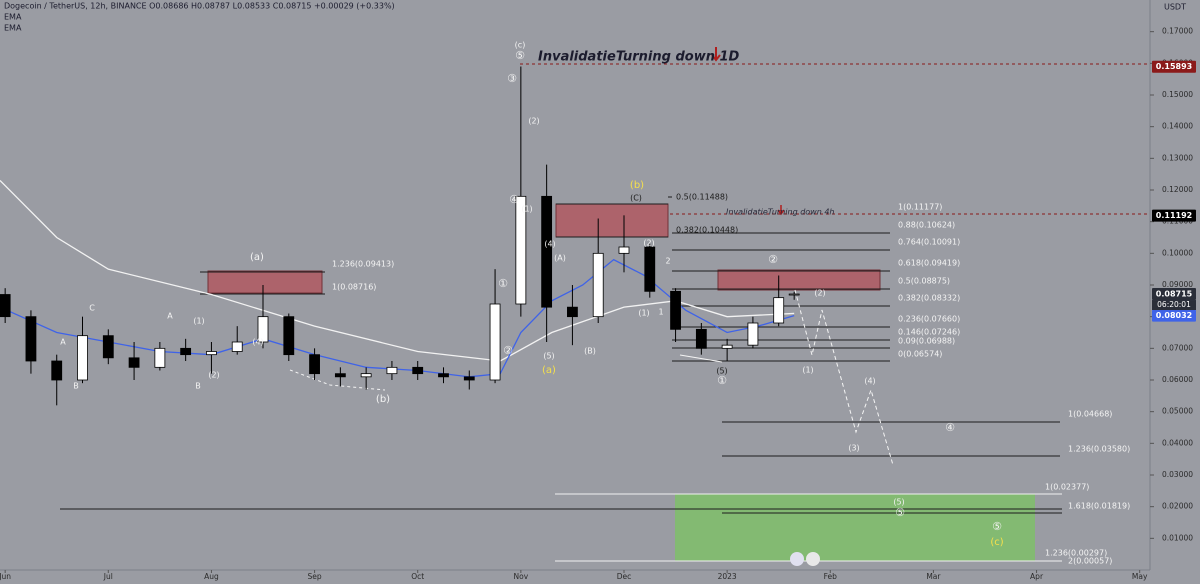 The height and width of the screenshot is (584, 1200). Describe the element at coordinates (1177, 379) in the screenshot. I see `y-tick-label: 0.06000` at that location.